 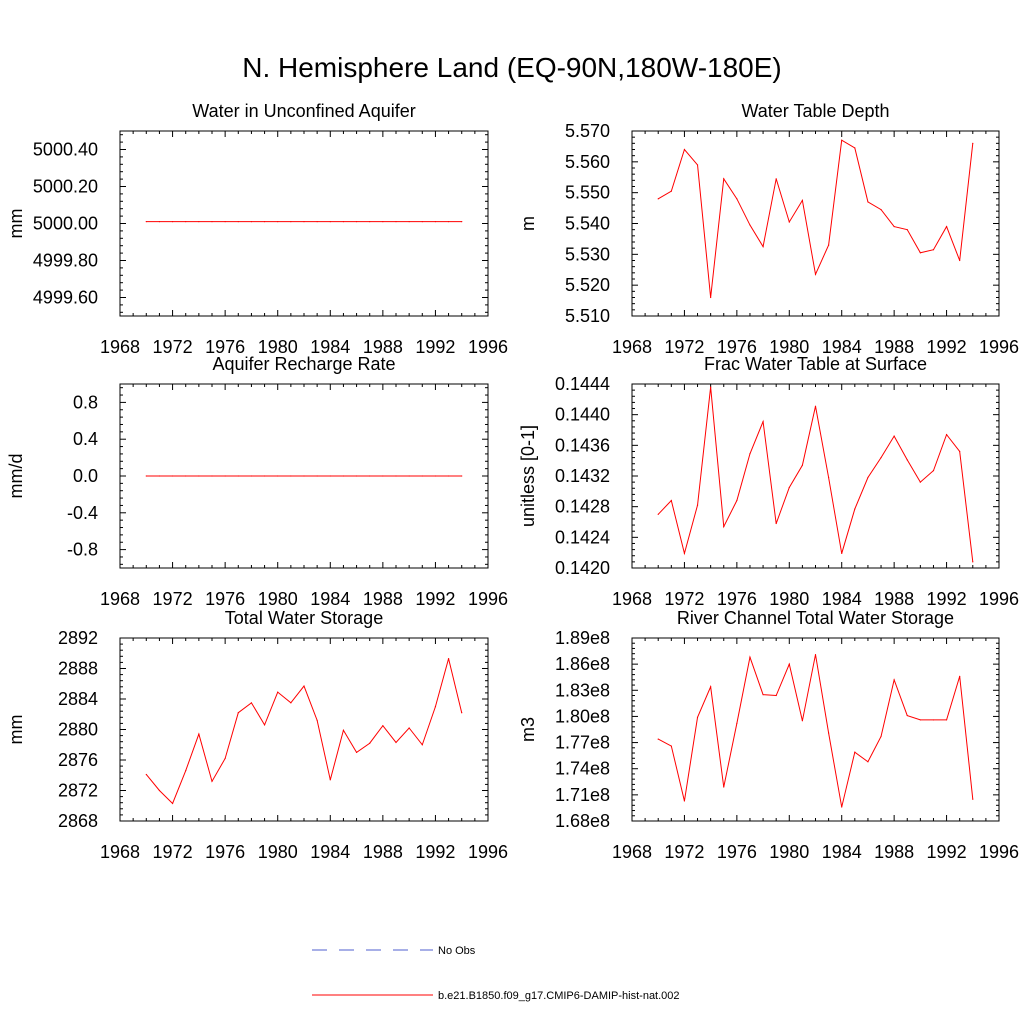 I want to click on x-tick-label: 1984, so click(x=330, y=347).